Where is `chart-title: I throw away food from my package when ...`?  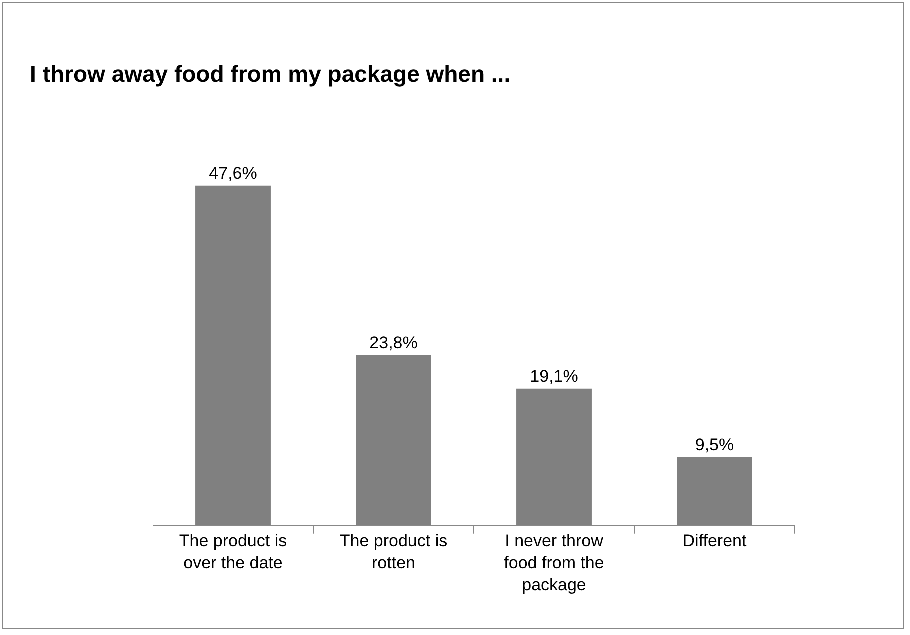 chart-title: I throw away food from my package when ... is located at coordinates (270, 73).